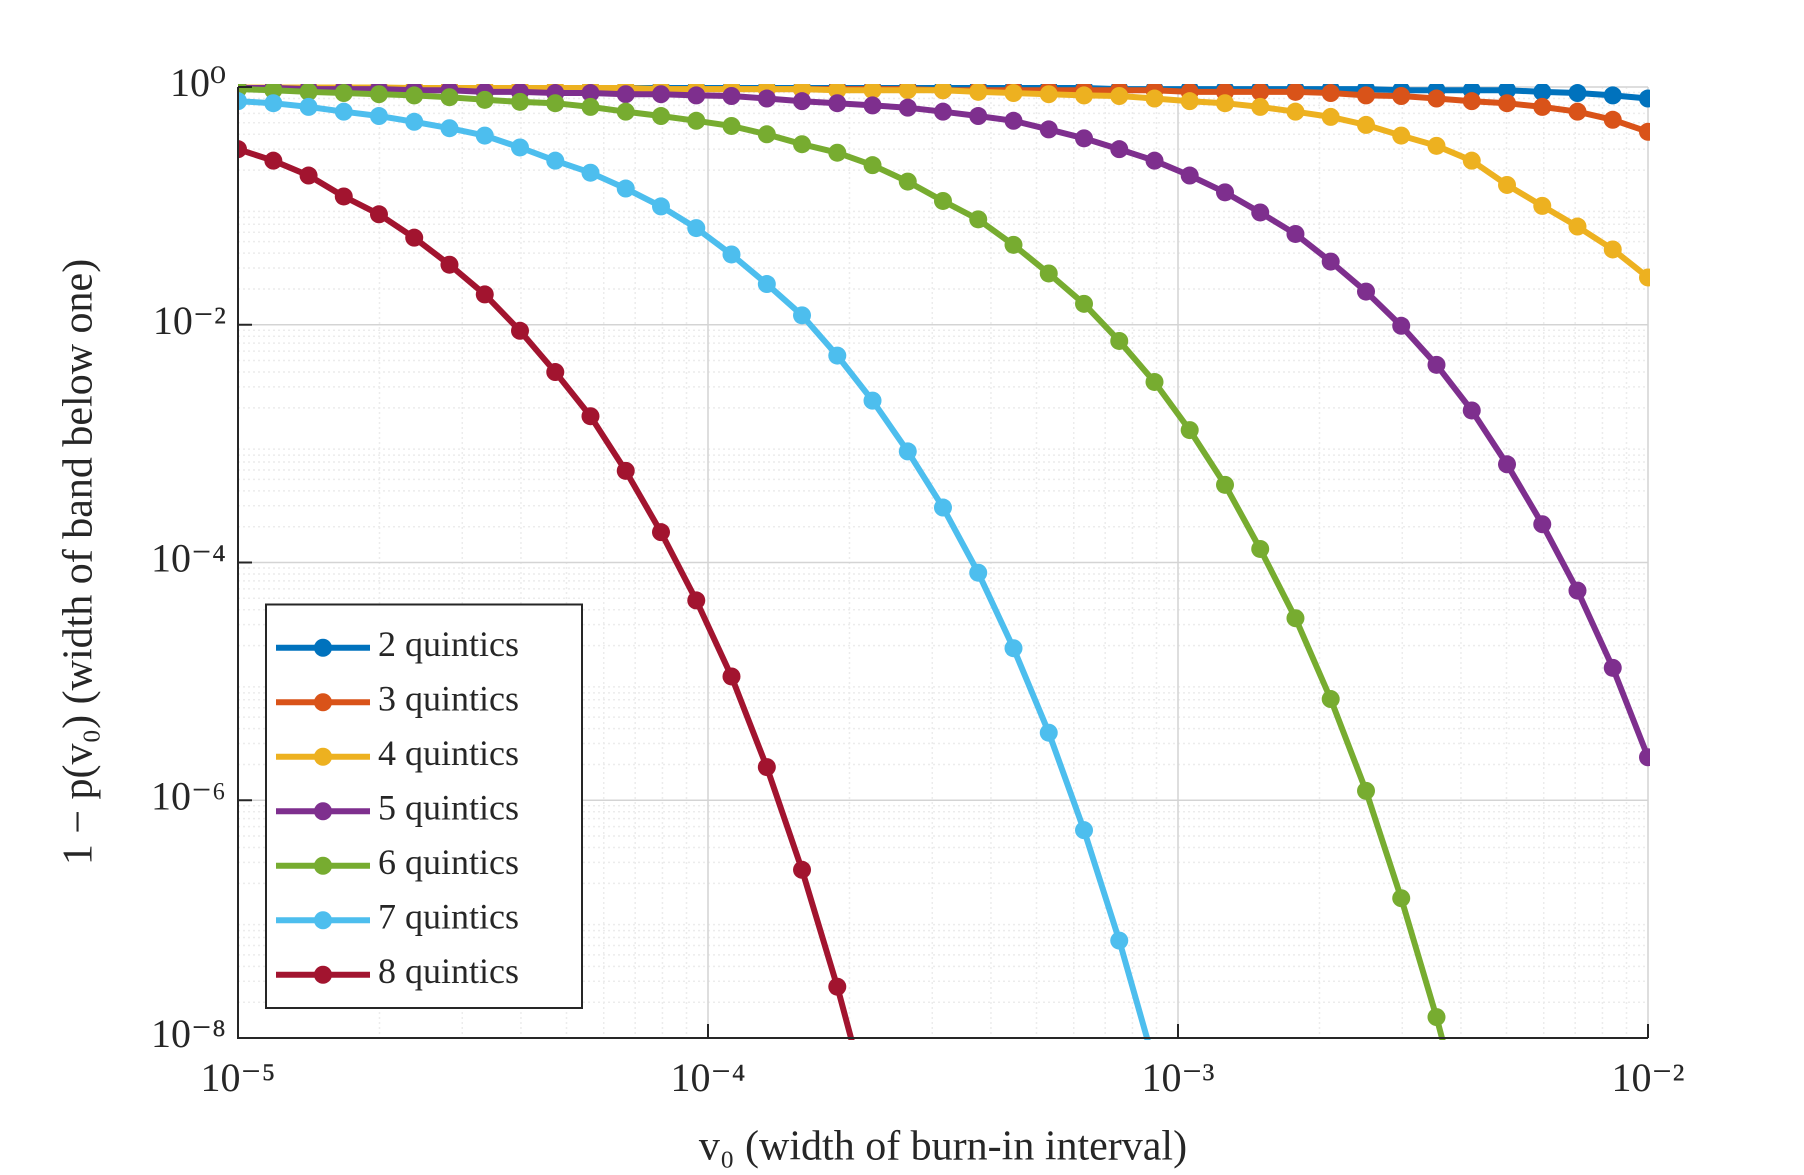  I want to click on legend-label: 3 quintics, so click(448, 699).